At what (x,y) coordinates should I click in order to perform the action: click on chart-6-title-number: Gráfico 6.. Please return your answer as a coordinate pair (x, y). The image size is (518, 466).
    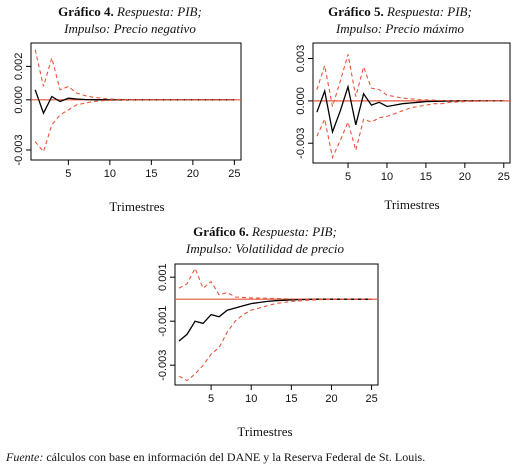
    Looking at the image, I should click on (221, 231).